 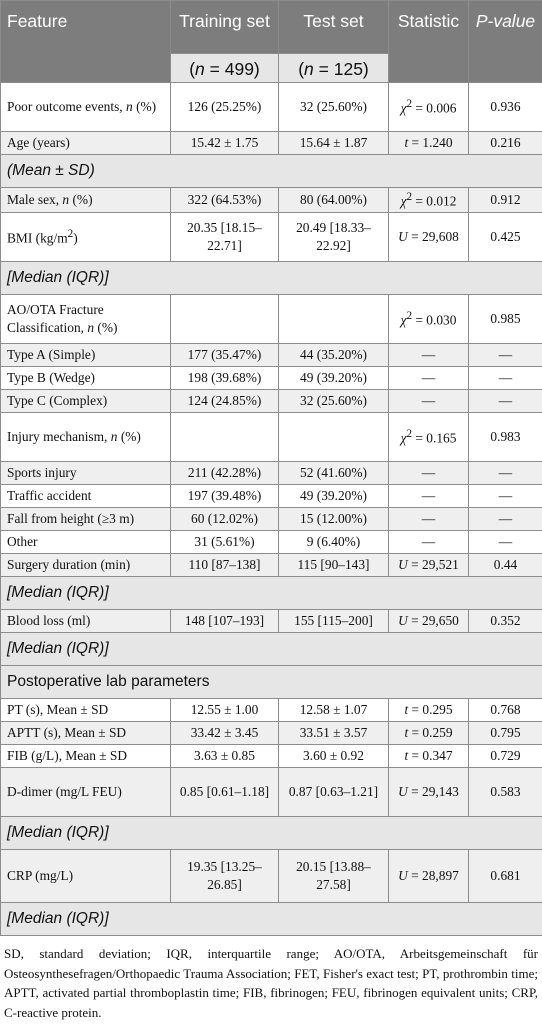 What do you see at coordinates (85, 143) in the screenshot?
I see `cell-feature: Age (years)` at bounding box center [85, 143].